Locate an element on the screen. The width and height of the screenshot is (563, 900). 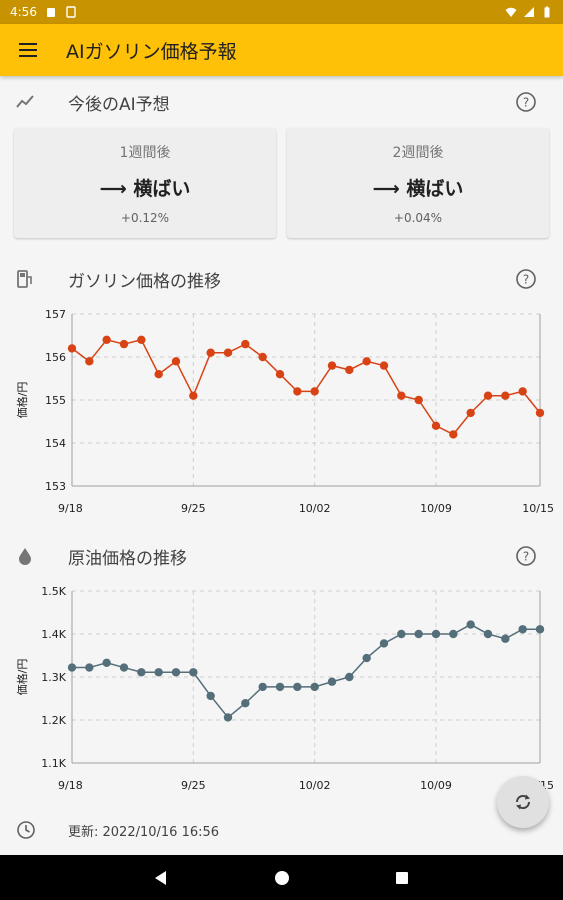
app-bar: AIガソリン価格予報 is located at coordinates (281, 50).